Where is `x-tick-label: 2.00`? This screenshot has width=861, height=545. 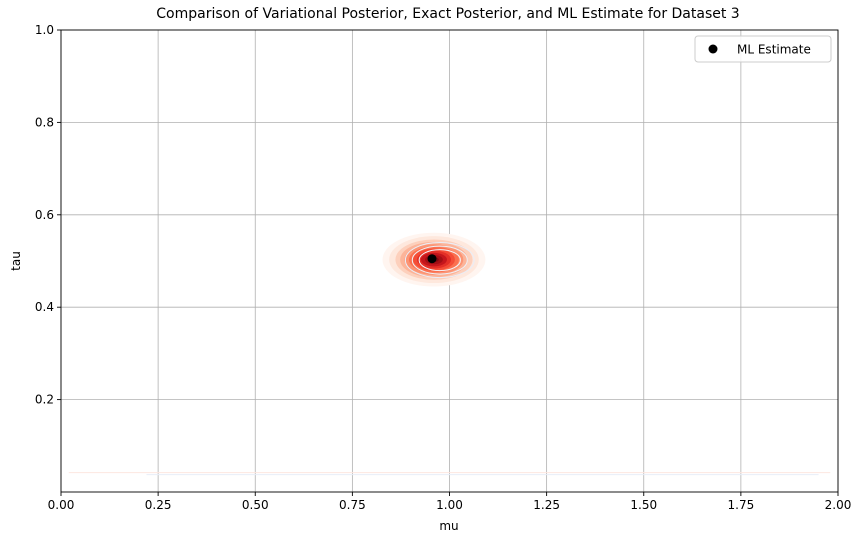
x-tick-label: 2.00 is located at coordinates (838, 505).